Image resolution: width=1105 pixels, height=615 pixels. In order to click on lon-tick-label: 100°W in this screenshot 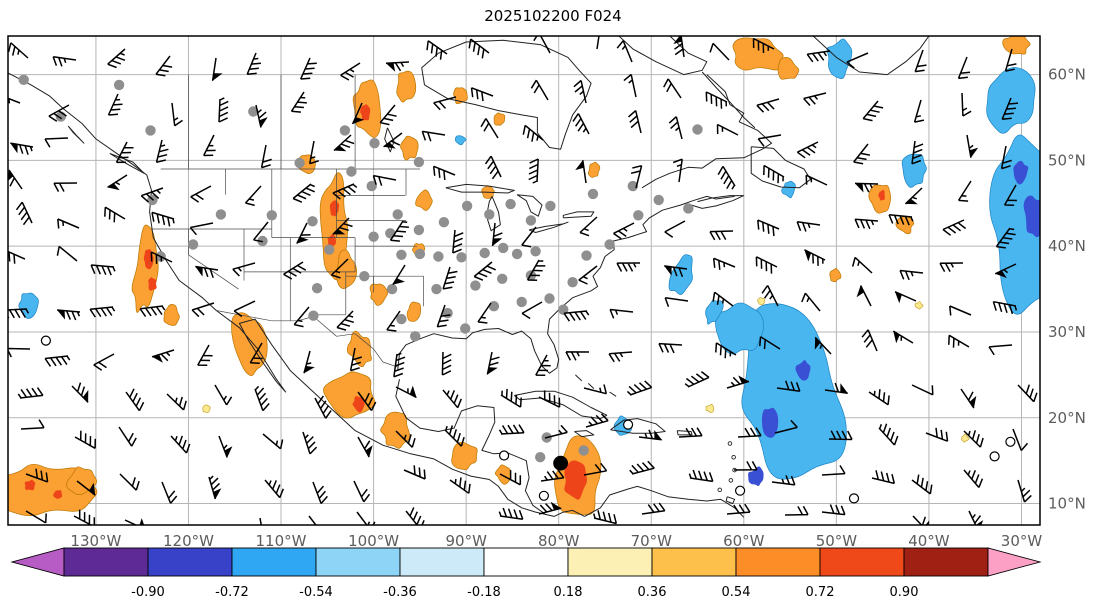, I will do `click(373, 541)`.